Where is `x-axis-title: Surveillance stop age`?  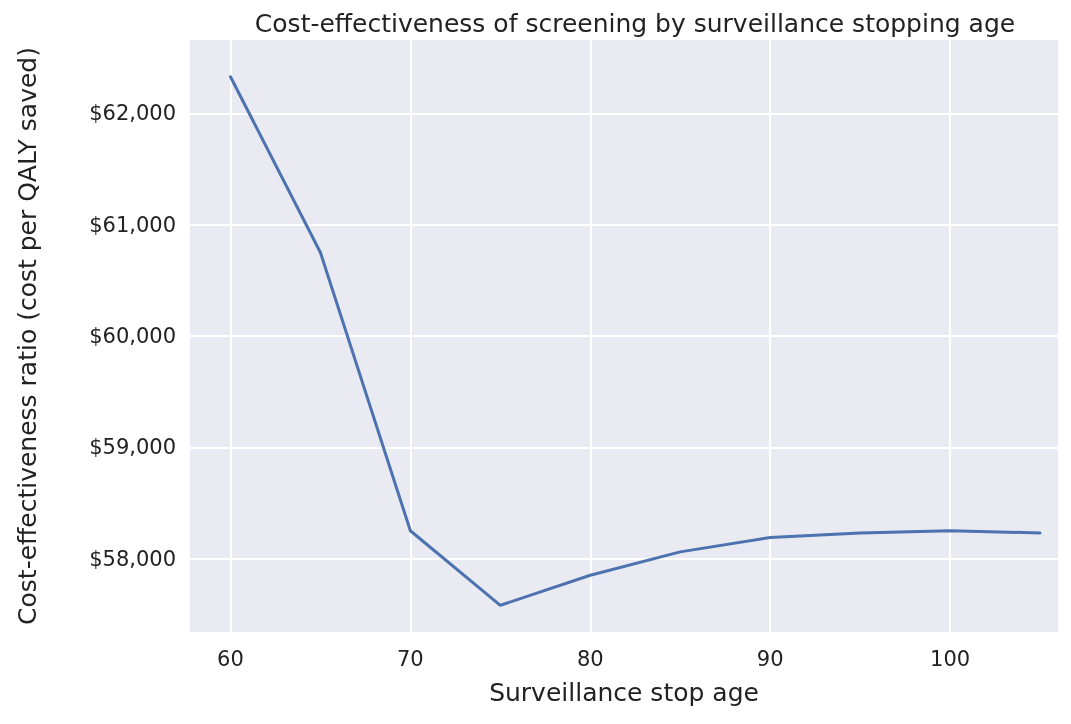
x-axis-title: Surveillance stop age is located at coordinates (624, 692).